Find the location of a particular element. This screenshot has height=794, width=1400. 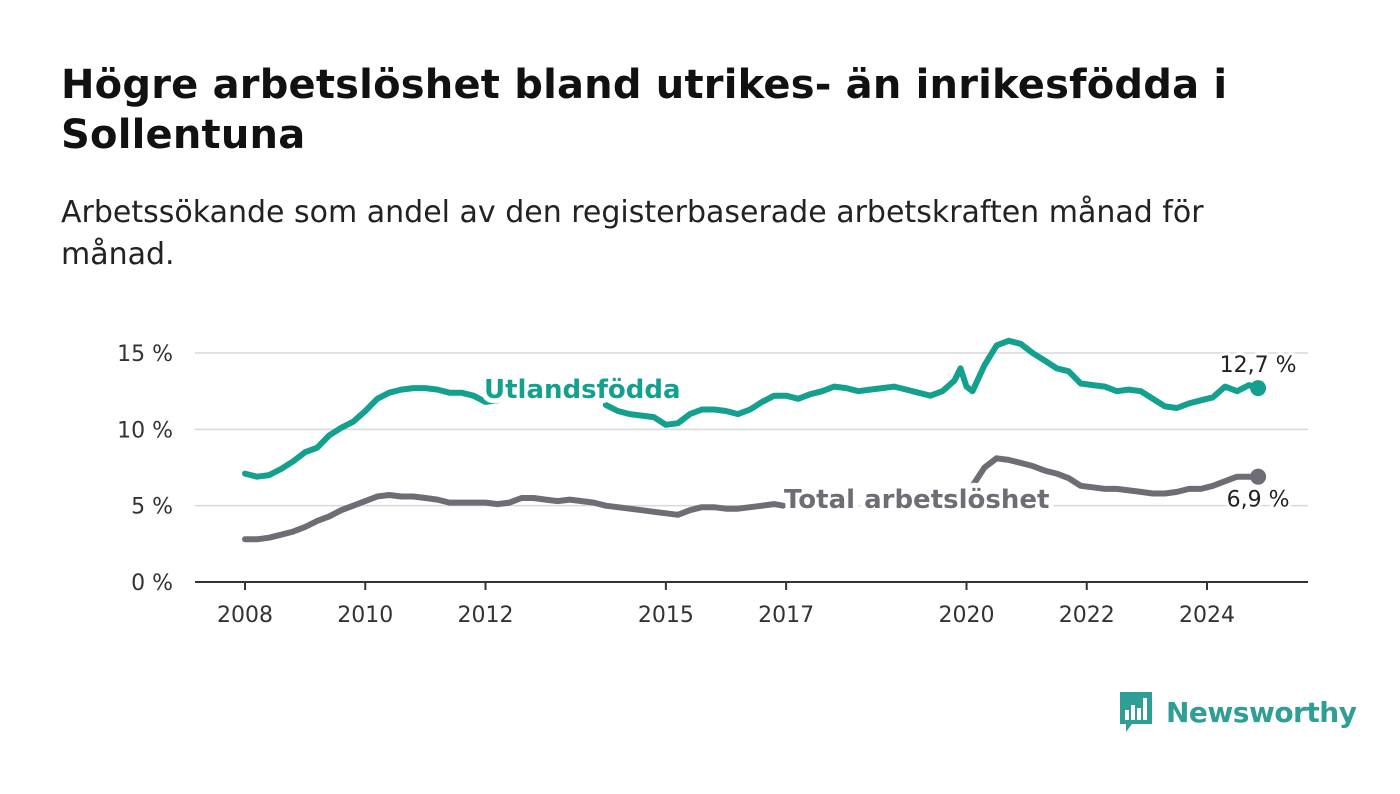

x-tick-label: 2015 is located at coordinates (666, 615).